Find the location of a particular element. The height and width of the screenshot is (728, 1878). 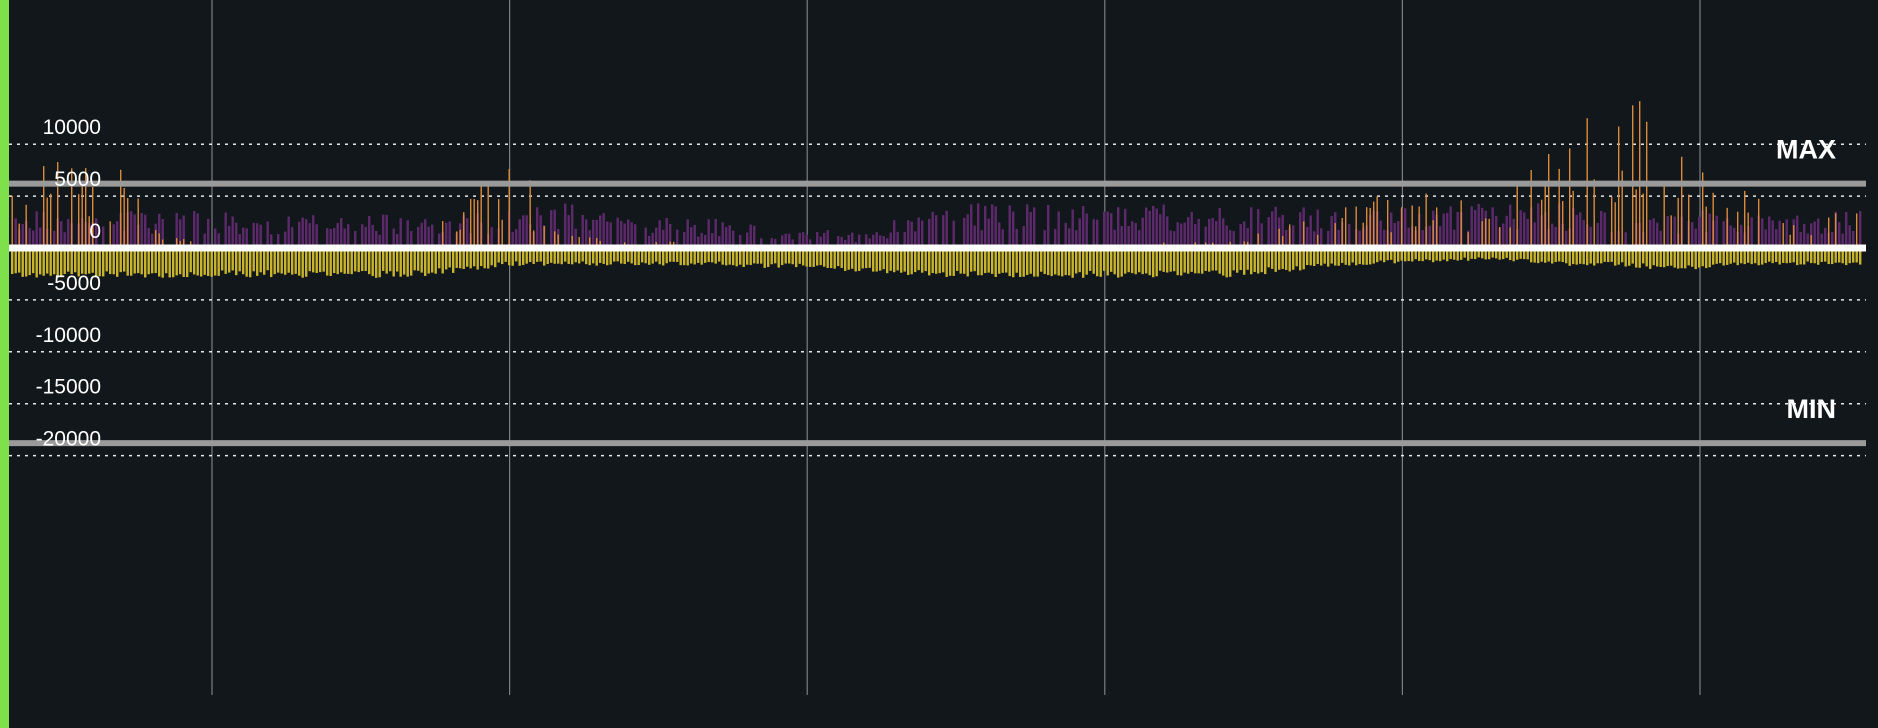

reference-label-max: MAX is located at coordinates (1806, 150).